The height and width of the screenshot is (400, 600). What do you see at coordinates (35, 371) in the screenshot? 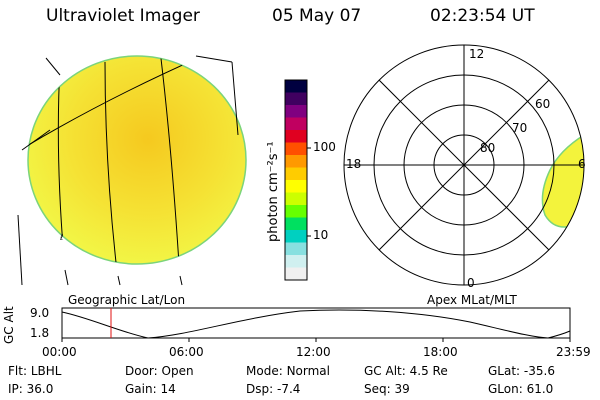
I see `footer-flt: Flt: LBHL` at bounding box center [35, 371].